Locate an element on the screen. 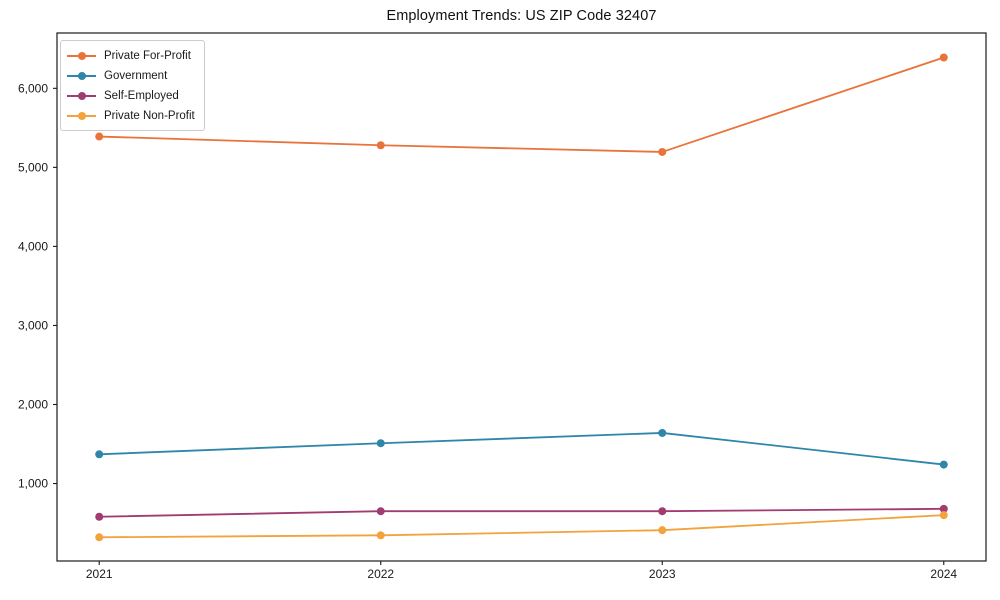 The height and width of the screenshot is (600, 1000). chart-title: Employment Trends: US ZIP Code 32407 is located at coordinates (521, 16).